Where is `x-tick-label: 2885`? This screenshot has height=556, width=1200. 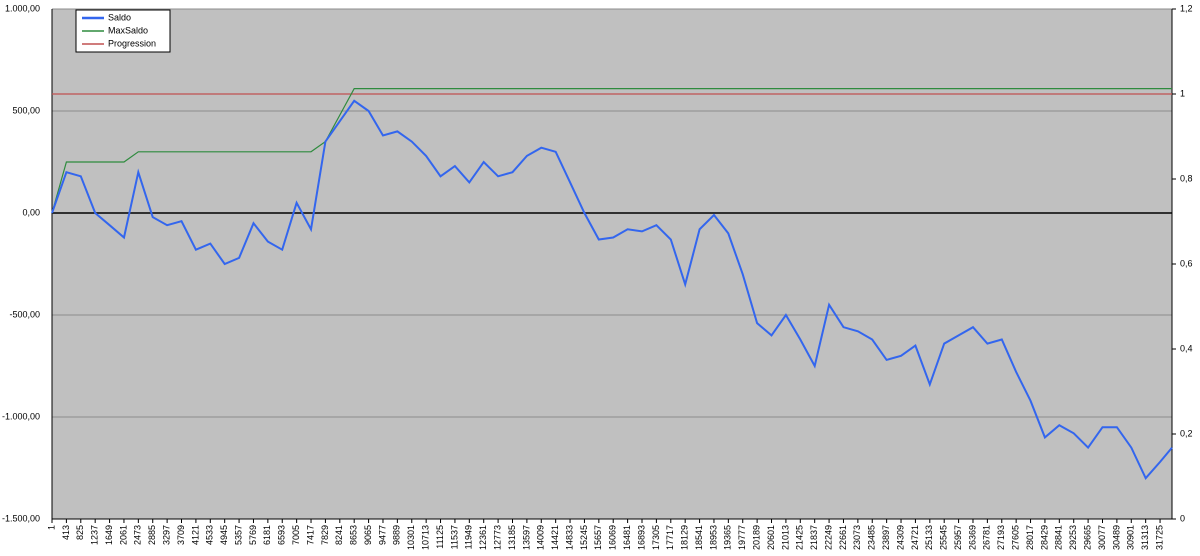 x-tick-label: 2885 is located at coordinates (152, 535).